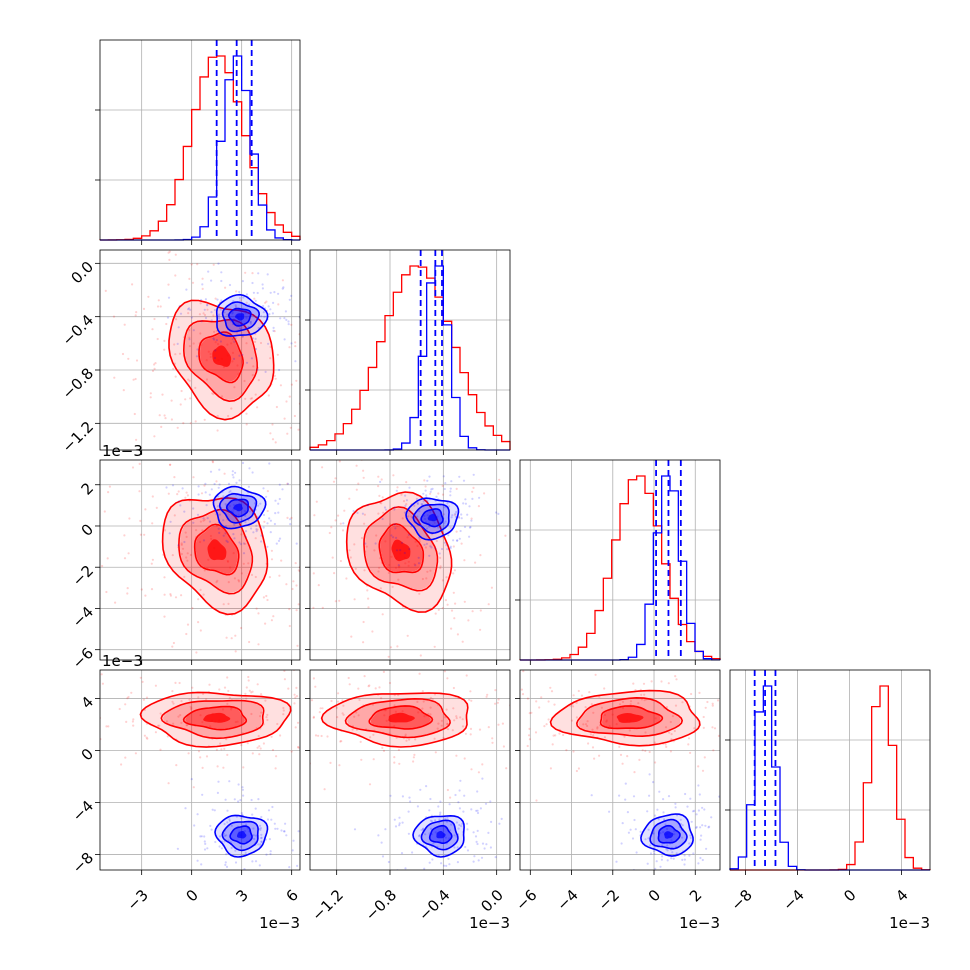 Image resolution: width=970 pixels, height=970 pixels. What do you see at coordinates (291, 895) in the screenshot?
I see `x-tick-label: 6` at bounding box center [291, 895].